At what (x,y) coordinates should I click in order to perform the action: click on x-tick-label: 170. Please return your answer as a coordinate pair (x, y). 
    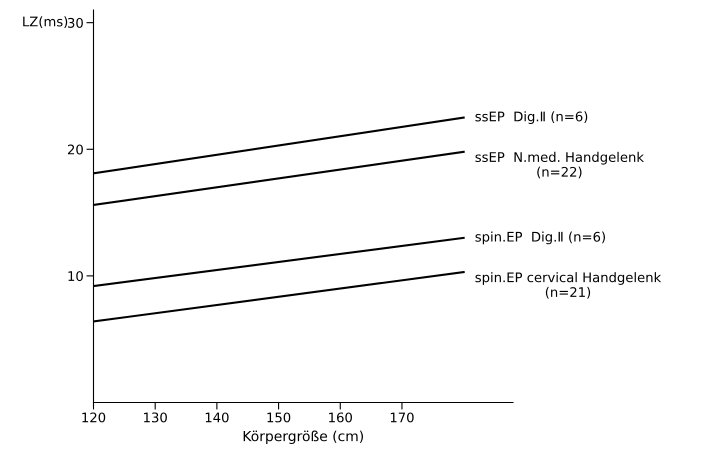
    Looking at the image, I should click on (402, 417).